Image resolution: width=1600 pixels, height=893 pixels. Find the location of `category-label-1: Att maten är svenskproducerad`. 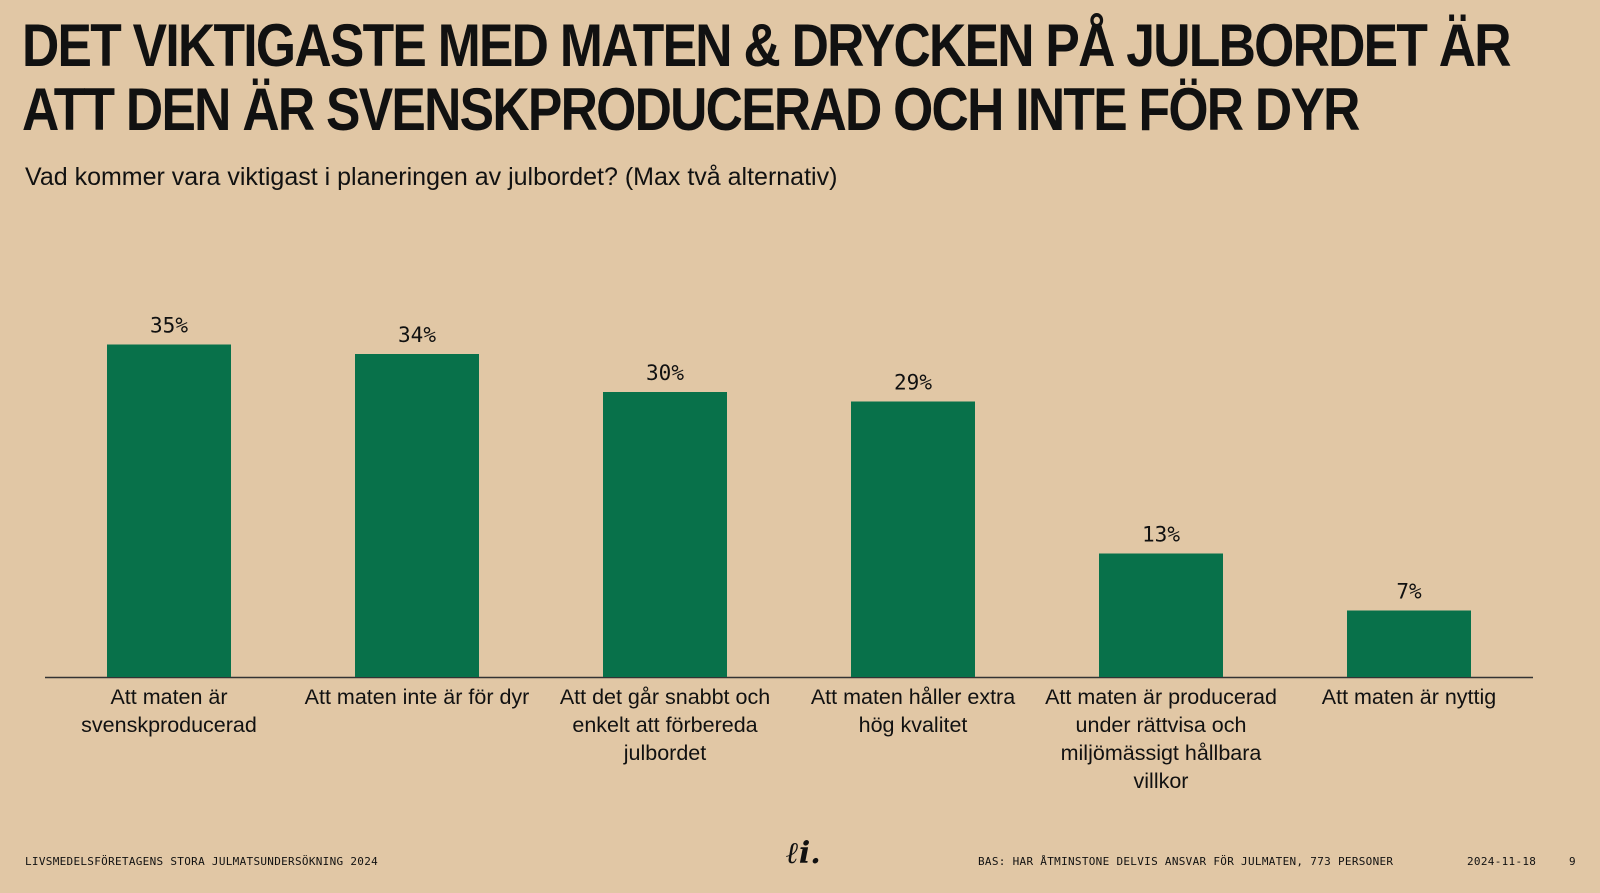

category-label-1: Att maten är svenskproducerad is located at coordinates (169, 711).